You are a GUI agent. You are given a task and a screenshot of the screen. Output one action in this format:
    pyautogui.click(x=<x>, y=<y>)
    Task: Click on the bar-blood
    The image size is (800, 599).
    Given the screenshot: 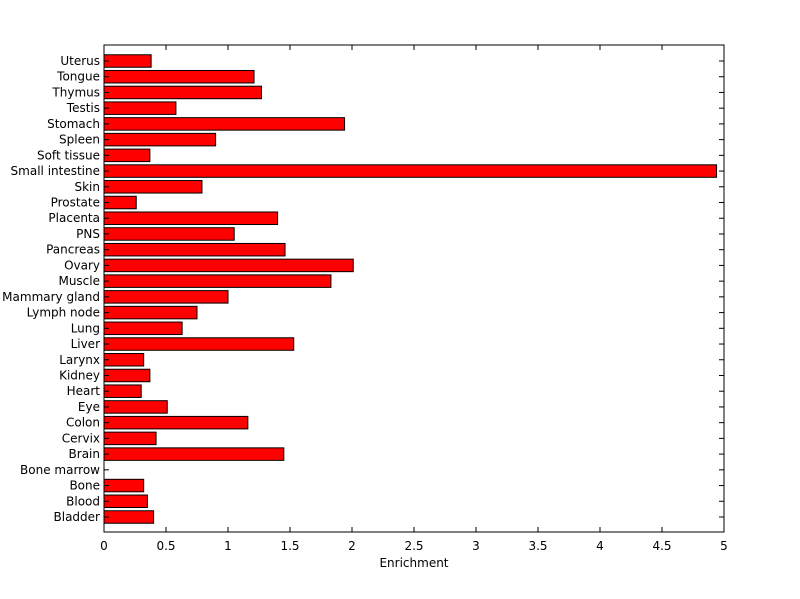 What is the action you would take?
    pyautogui.click(x=125, y=501)
    